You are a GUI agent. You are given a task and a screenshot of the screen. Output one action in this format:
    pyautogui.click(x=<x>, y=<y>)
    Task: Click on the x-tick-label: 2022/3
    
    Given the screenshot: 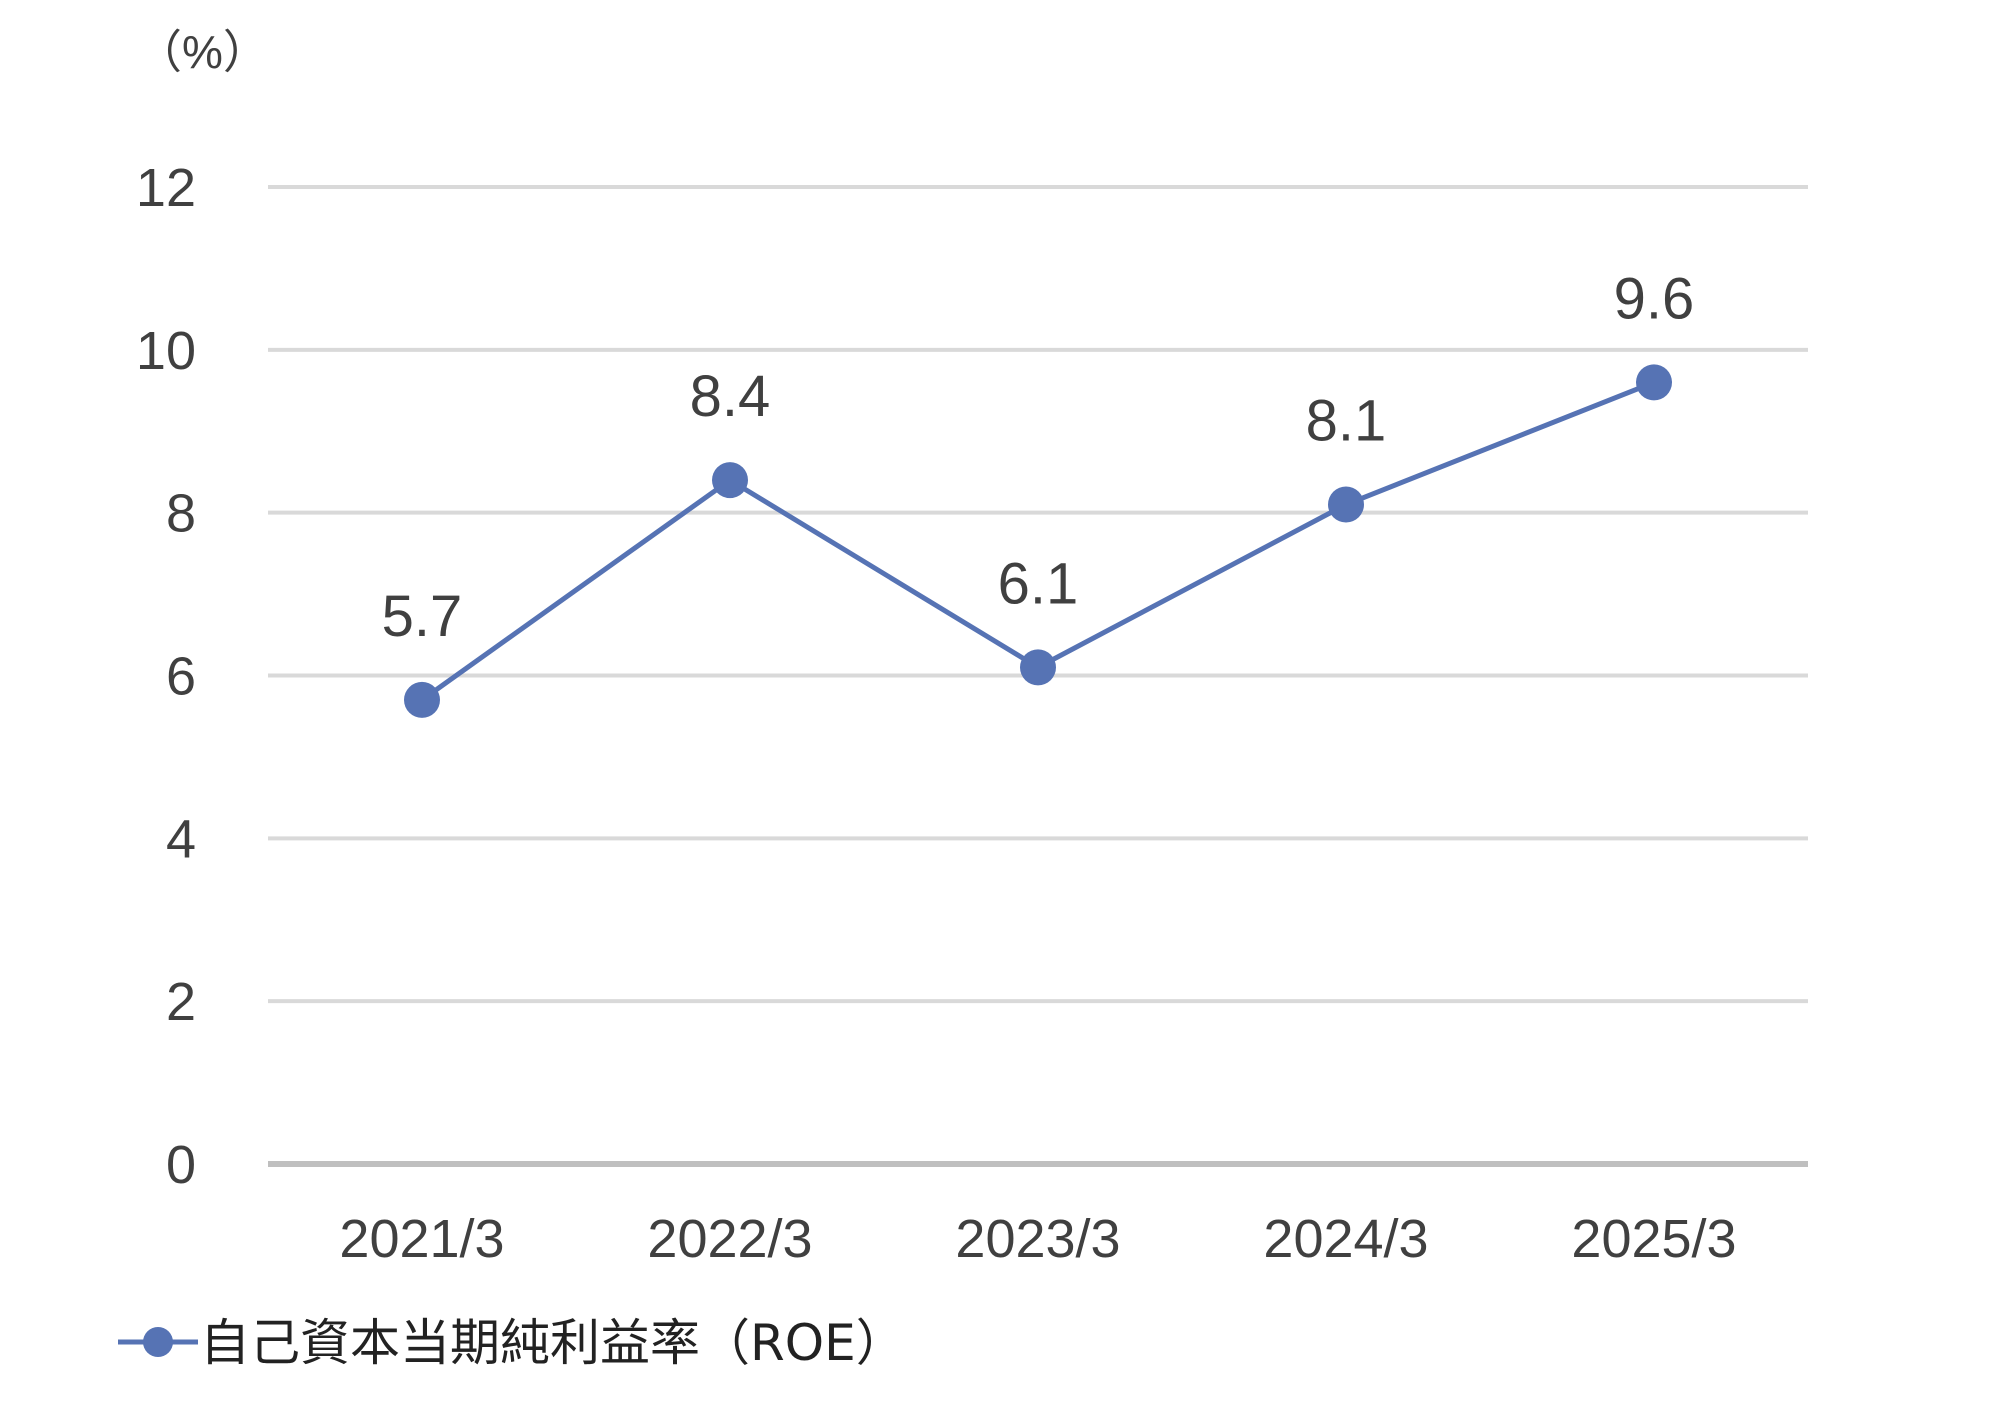 What is the action you would take?
    pyautogui.click(x=729, y=1239)
    